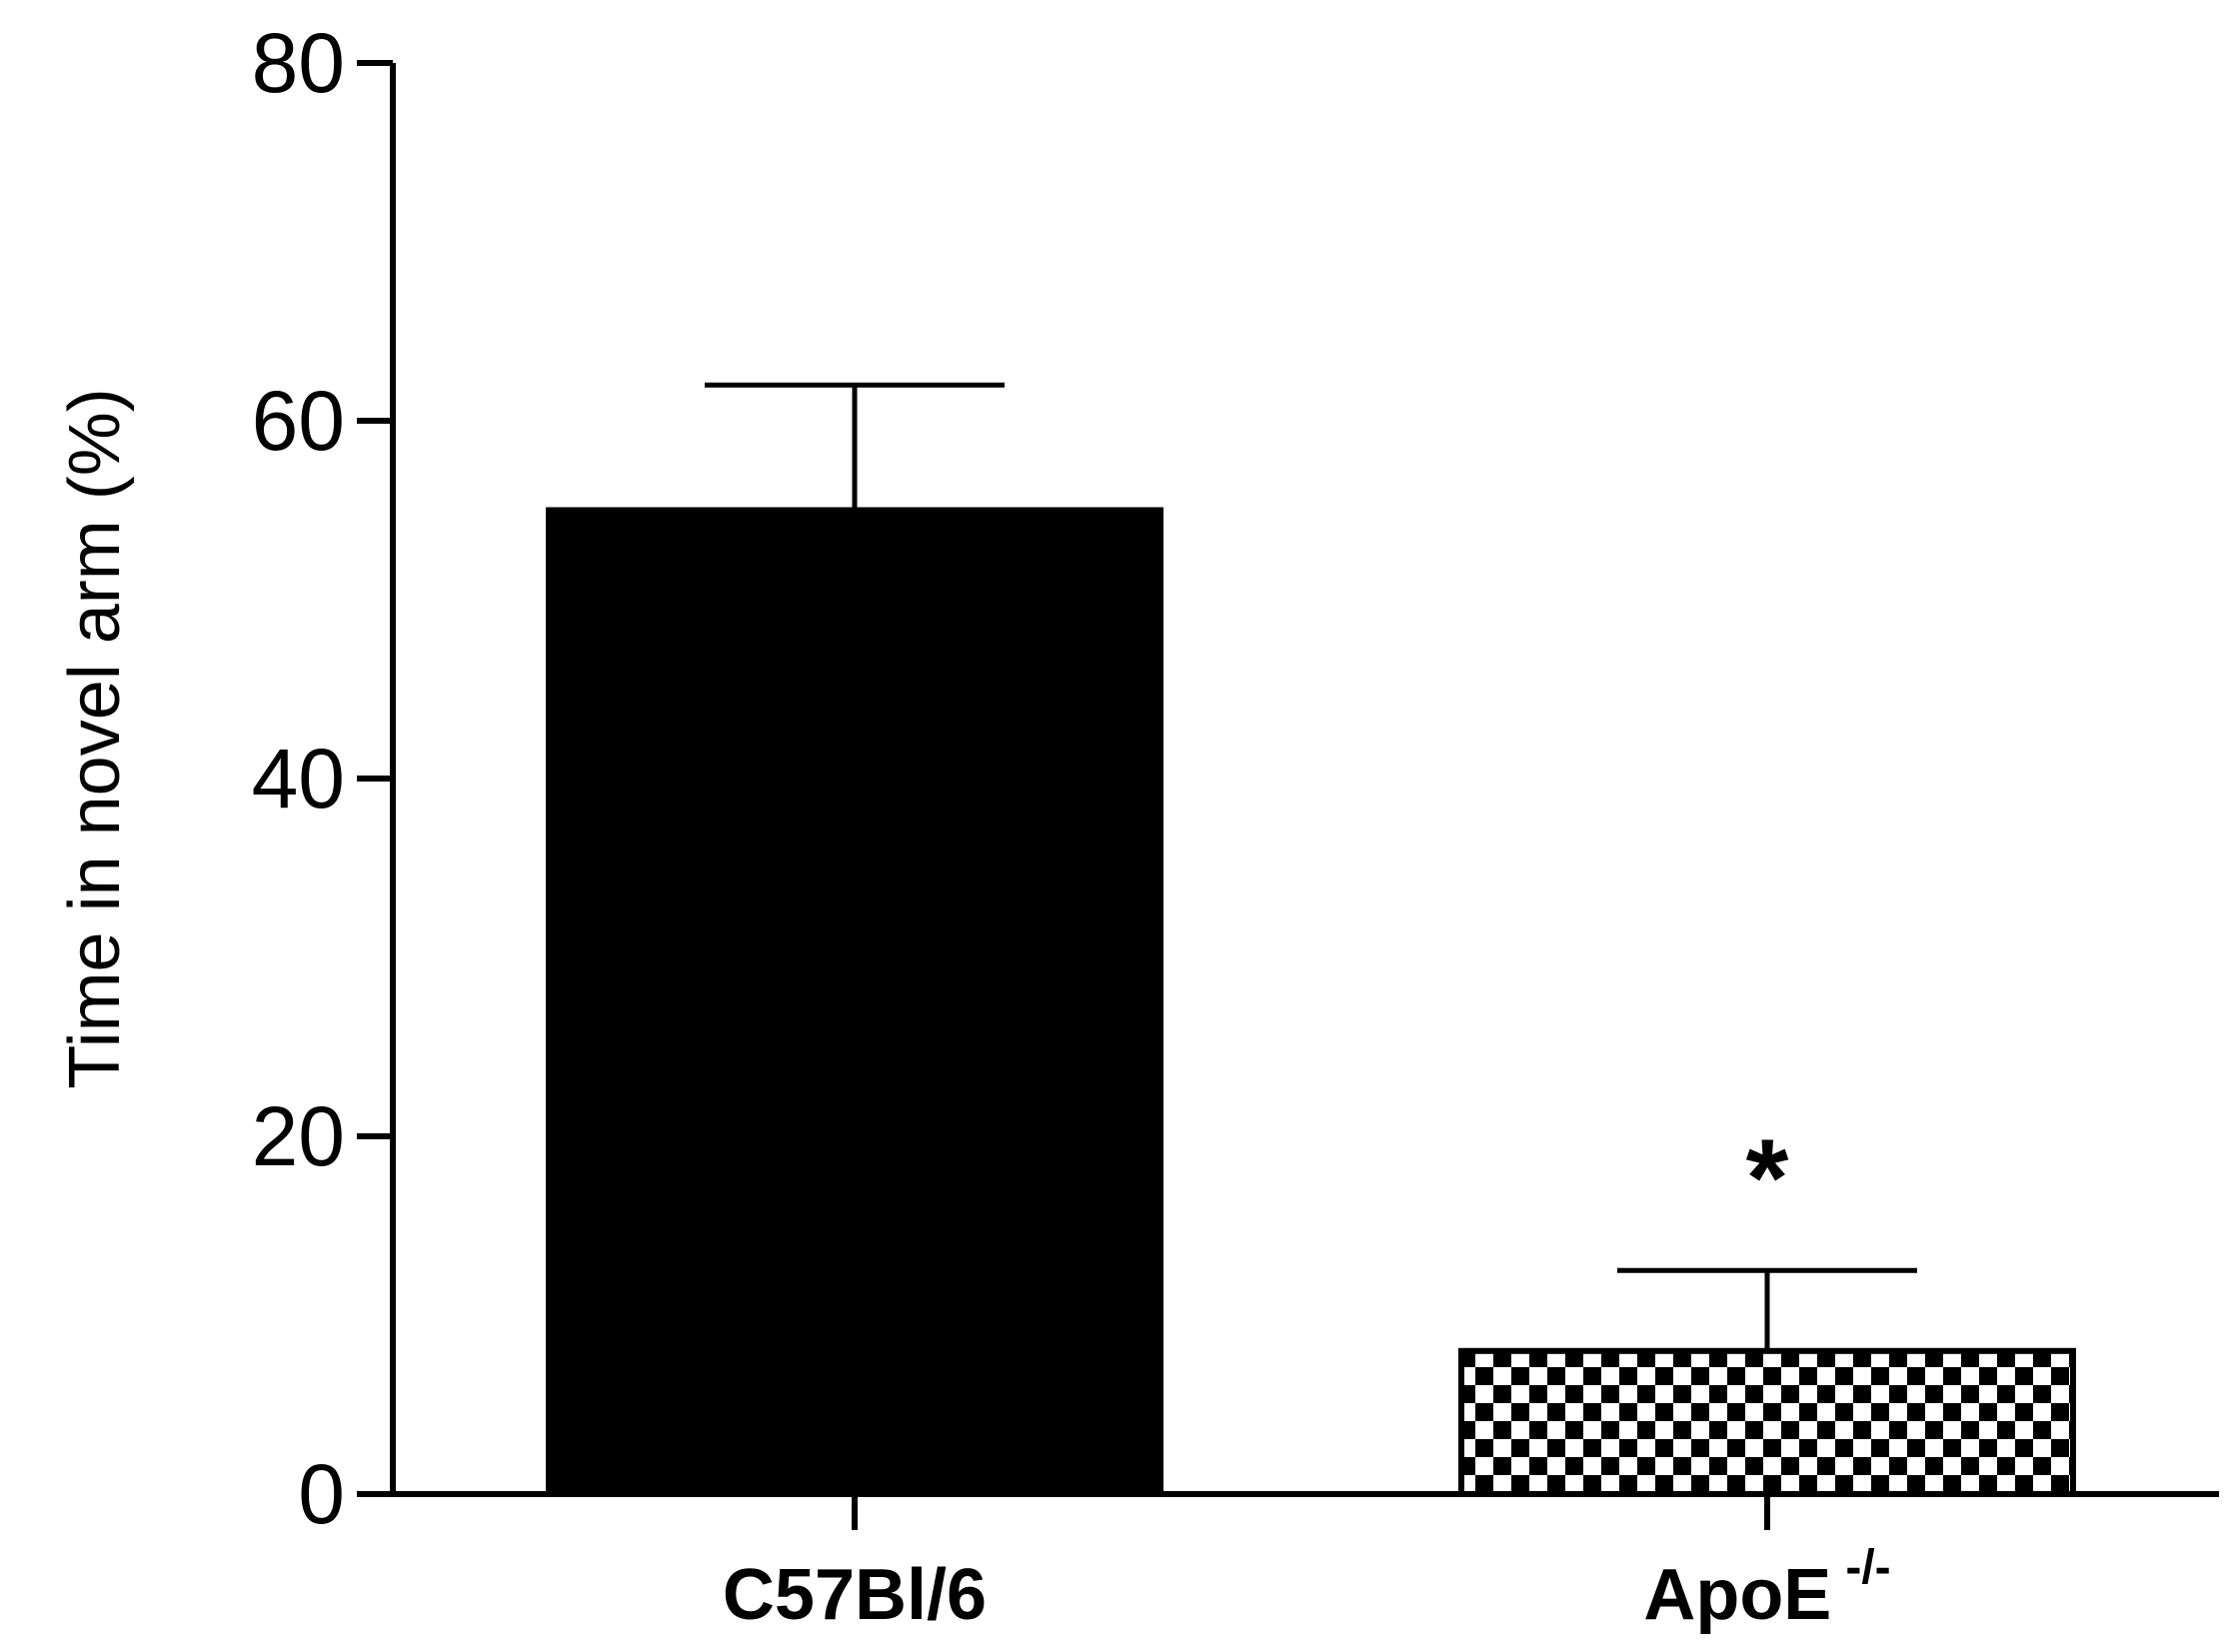 This screenshot has height=1652, width=2239. What do you see at coordinates (298, 779) in the screenshot?
I see `y-tick-label-40: 40` at bounding box center [298, 779].